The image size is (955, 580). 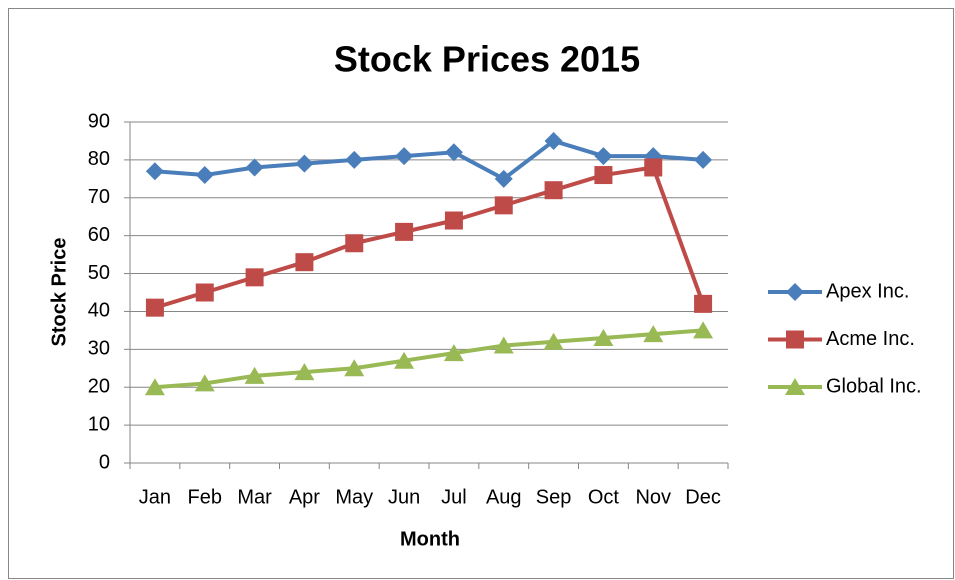 I want to click on series-line, so click(x=429, y=359).